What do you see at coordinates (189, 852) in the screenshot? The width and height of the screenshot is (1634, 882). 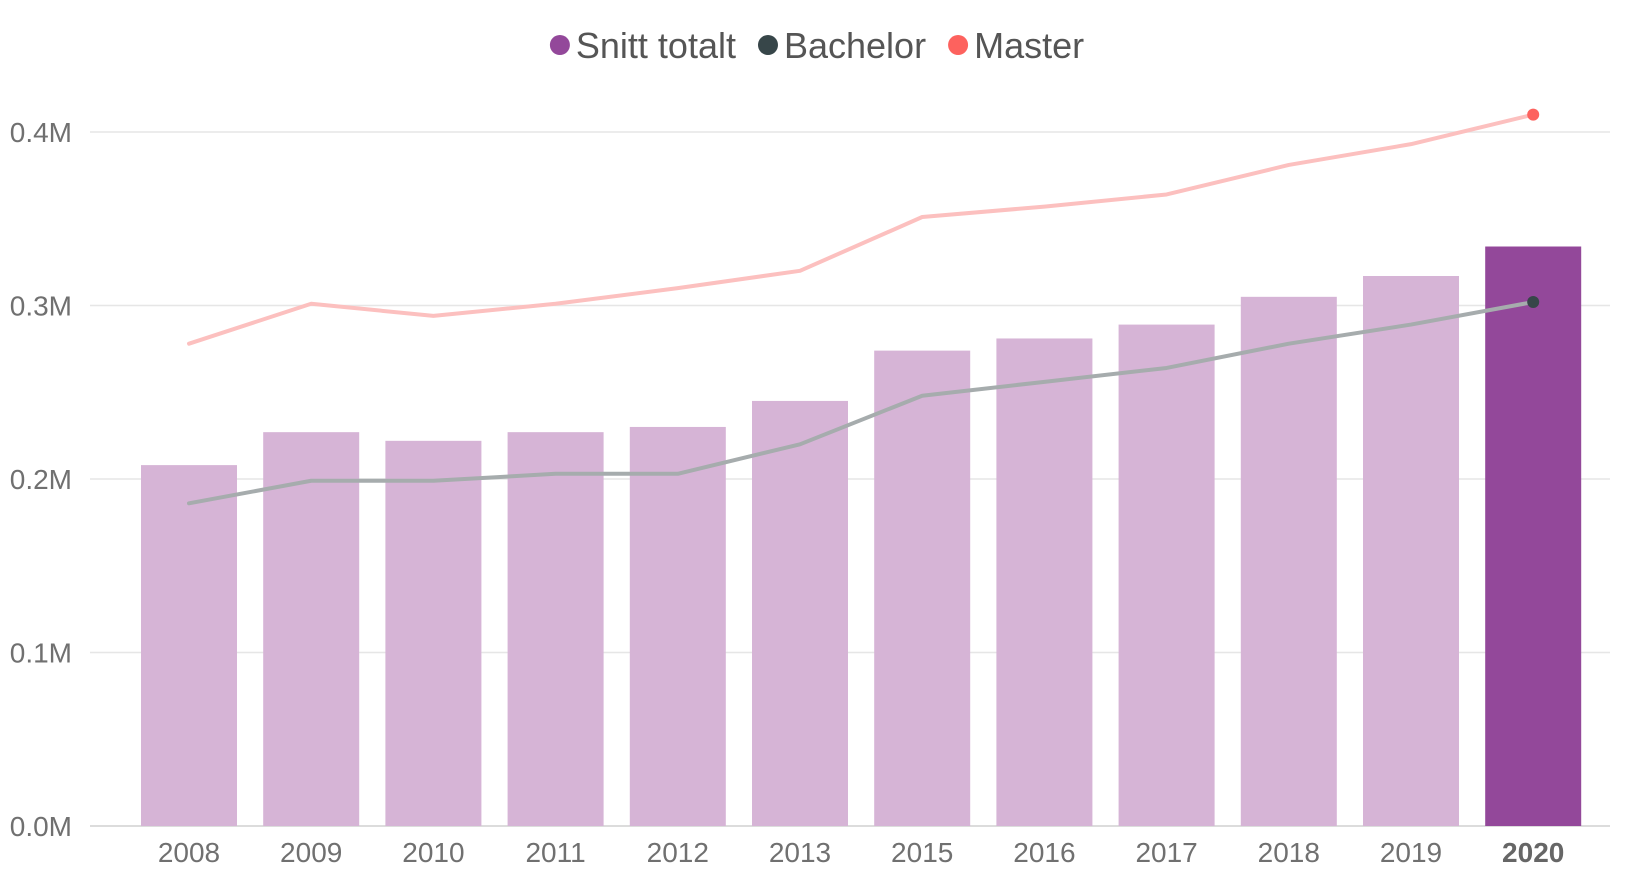 I see `x-tick-label: 2008` at bounding box center [189, 852].